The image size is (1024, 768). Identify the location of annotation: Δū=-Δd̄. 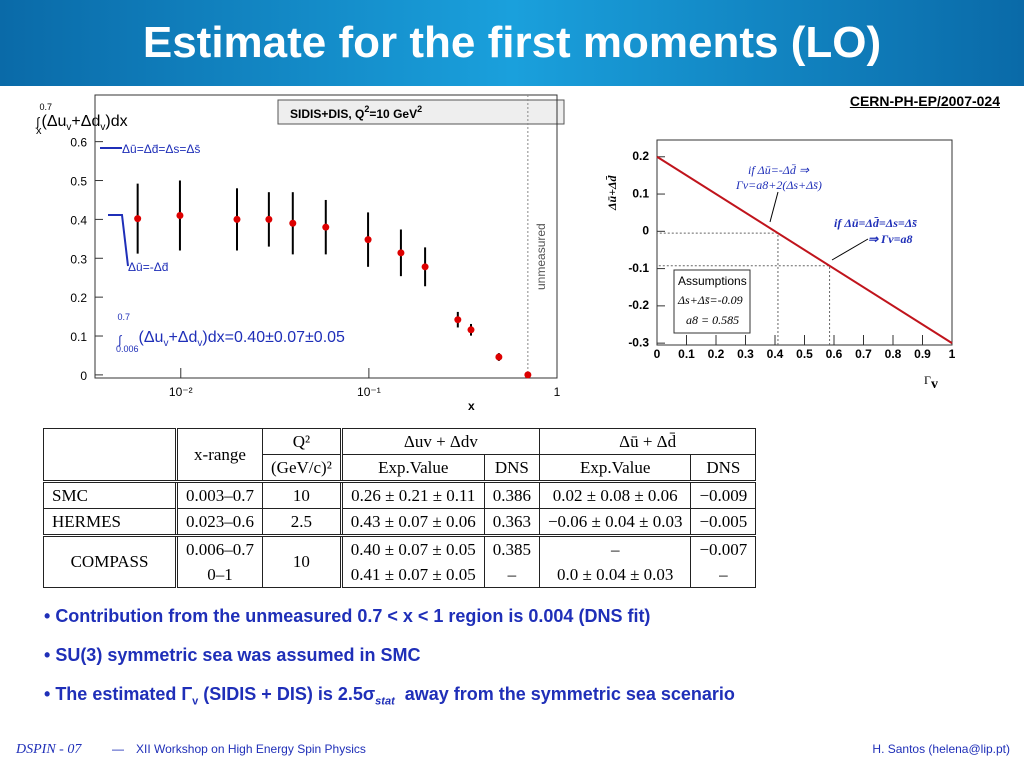
(148, 267).